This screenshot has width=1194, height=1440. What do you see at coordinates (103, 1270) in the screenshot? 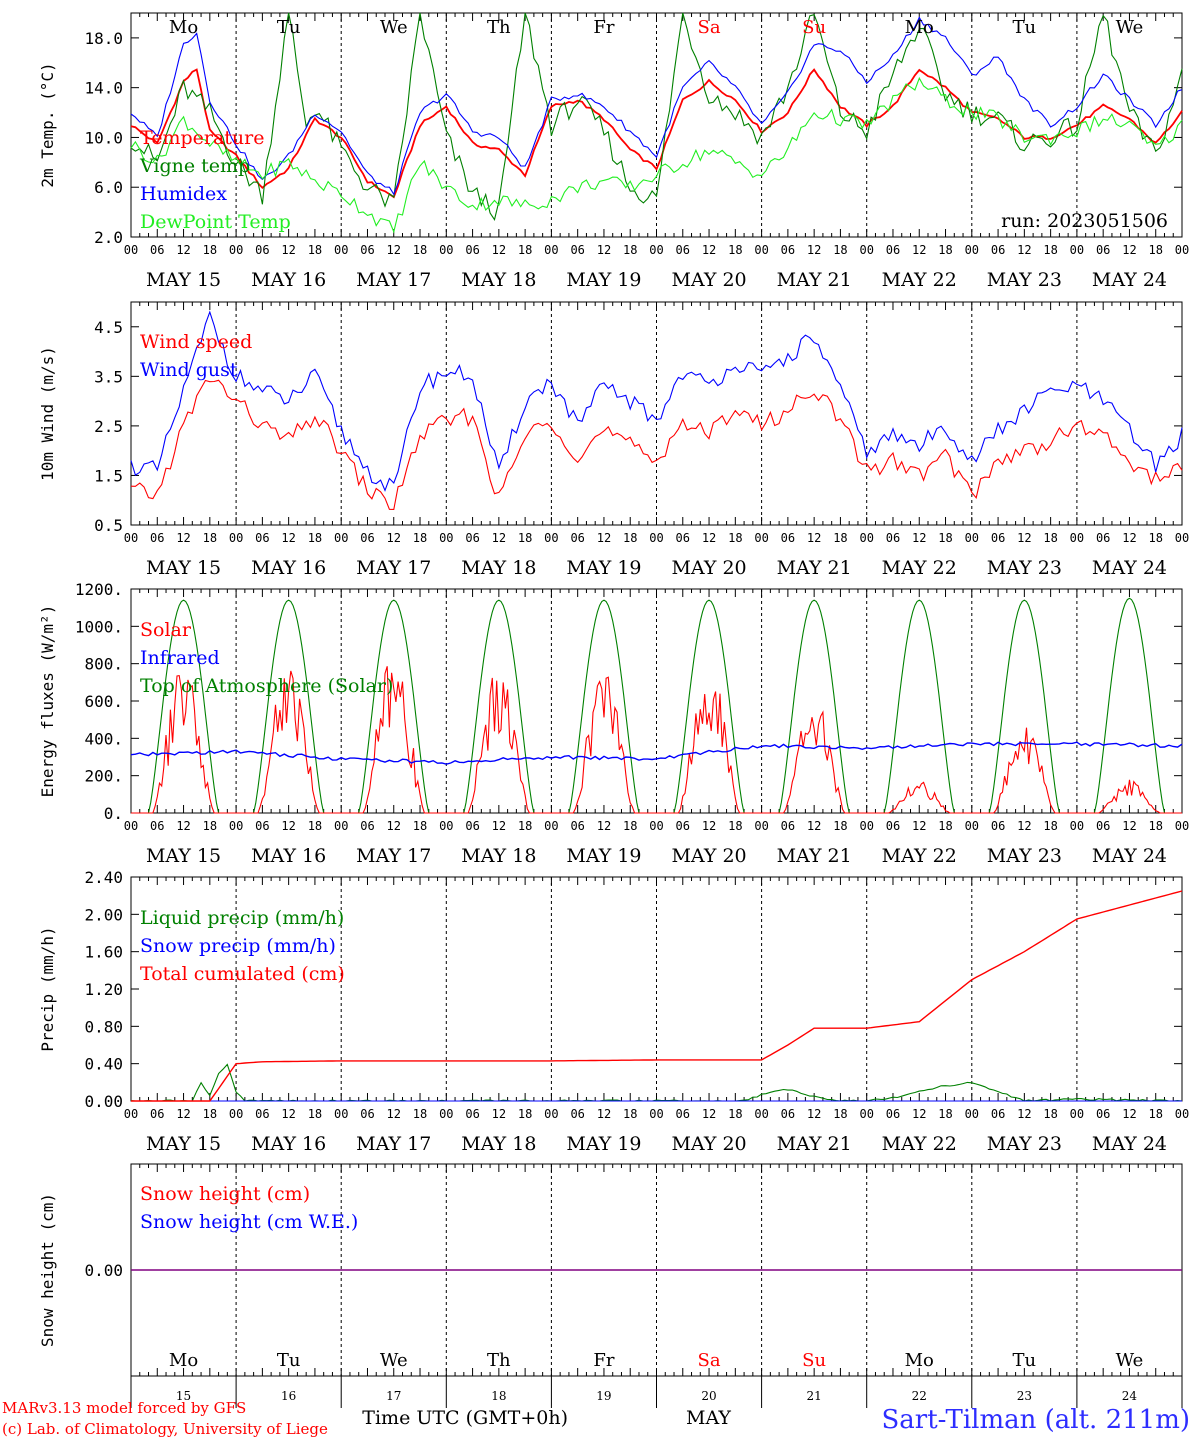
I see `y-tick-label: 0.00` at bounding box center [103, 1270].